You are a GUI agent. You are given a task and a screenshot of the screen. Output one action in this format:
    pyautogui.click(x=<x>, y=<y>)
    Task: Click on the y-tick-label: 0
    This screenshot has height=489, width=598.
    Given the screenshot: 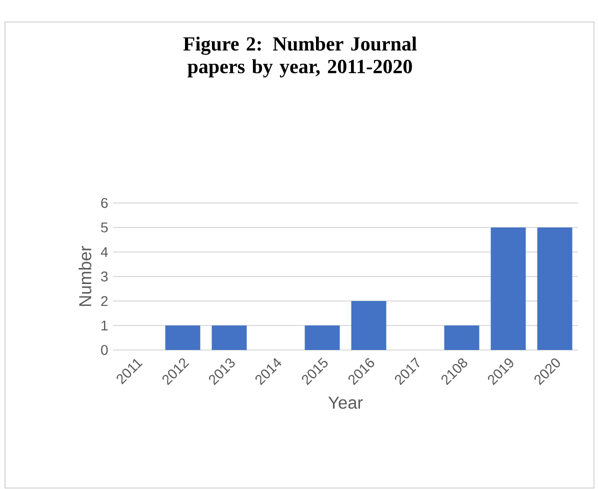 What is the action you would take?
    pyautogui.click(x=104, y=350)
    